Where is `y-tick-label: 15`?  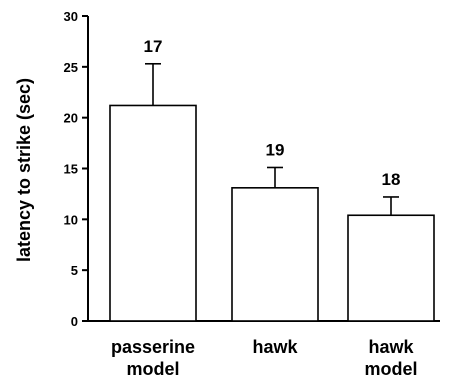 y-tick-label: 15 is located at coordinates (71, 169).